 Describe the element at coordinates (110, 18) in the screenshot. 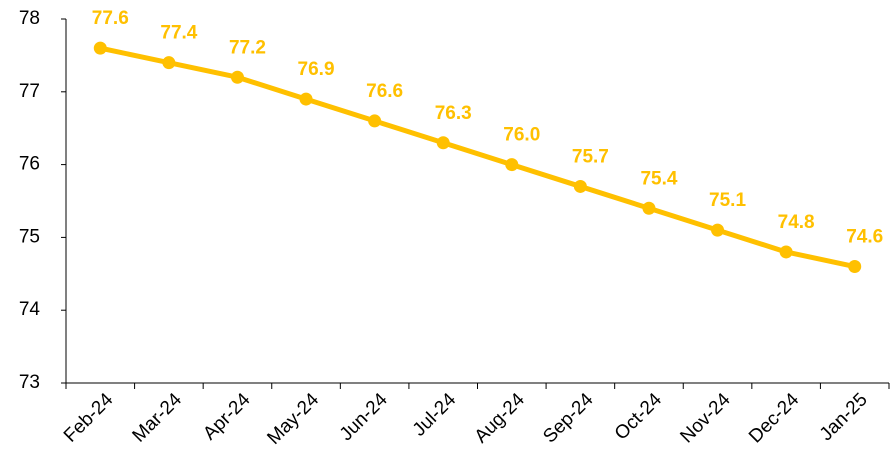

I see `data-label: 77.6` at that location.